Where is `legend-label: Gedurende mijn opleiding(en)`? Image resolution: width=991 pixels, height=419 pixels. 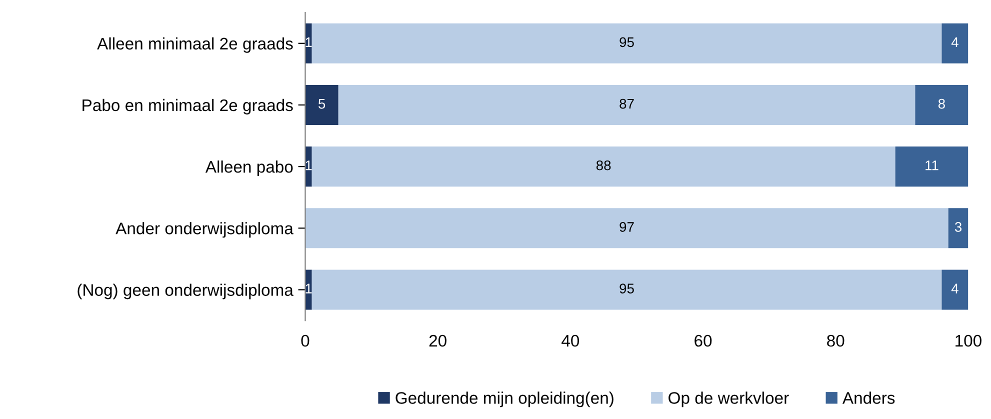
legend-label: Gedurende mijn opleiding(en) is located at coordinates (505, 400).